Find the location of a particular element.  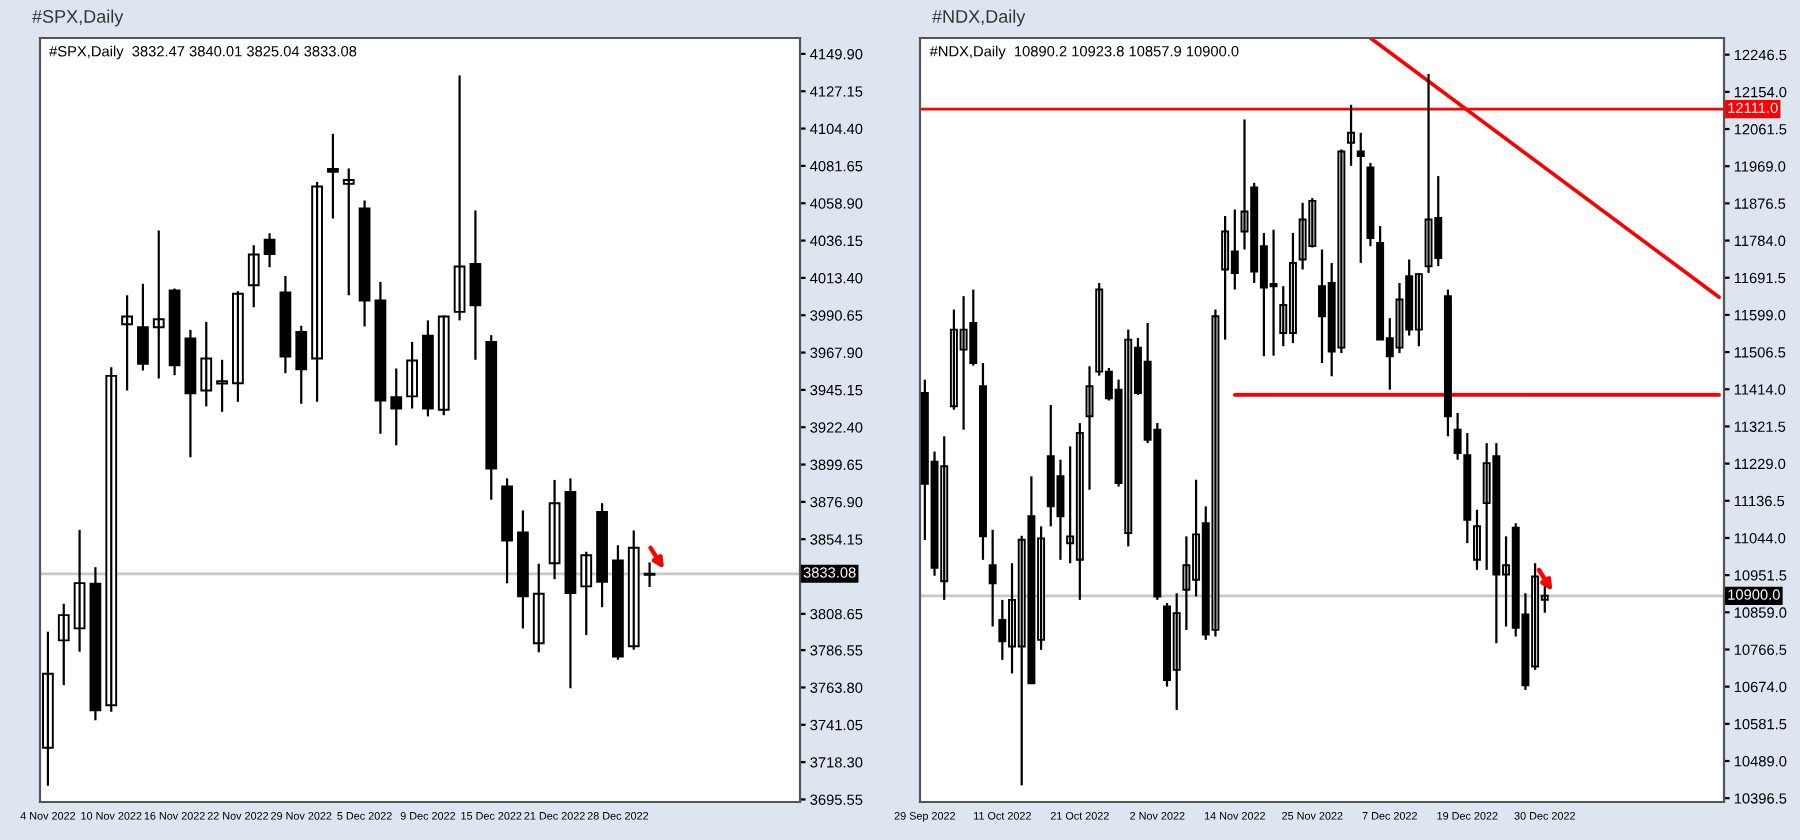

chart-title: #SPX,Daily is located at coordinates (78, 18).